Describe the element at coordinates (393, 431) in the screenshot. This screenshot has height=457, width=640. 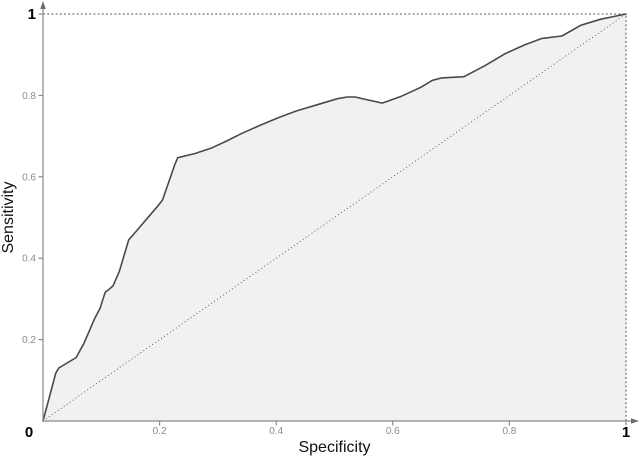
I see `x-tick-label: 0.6` at that location.